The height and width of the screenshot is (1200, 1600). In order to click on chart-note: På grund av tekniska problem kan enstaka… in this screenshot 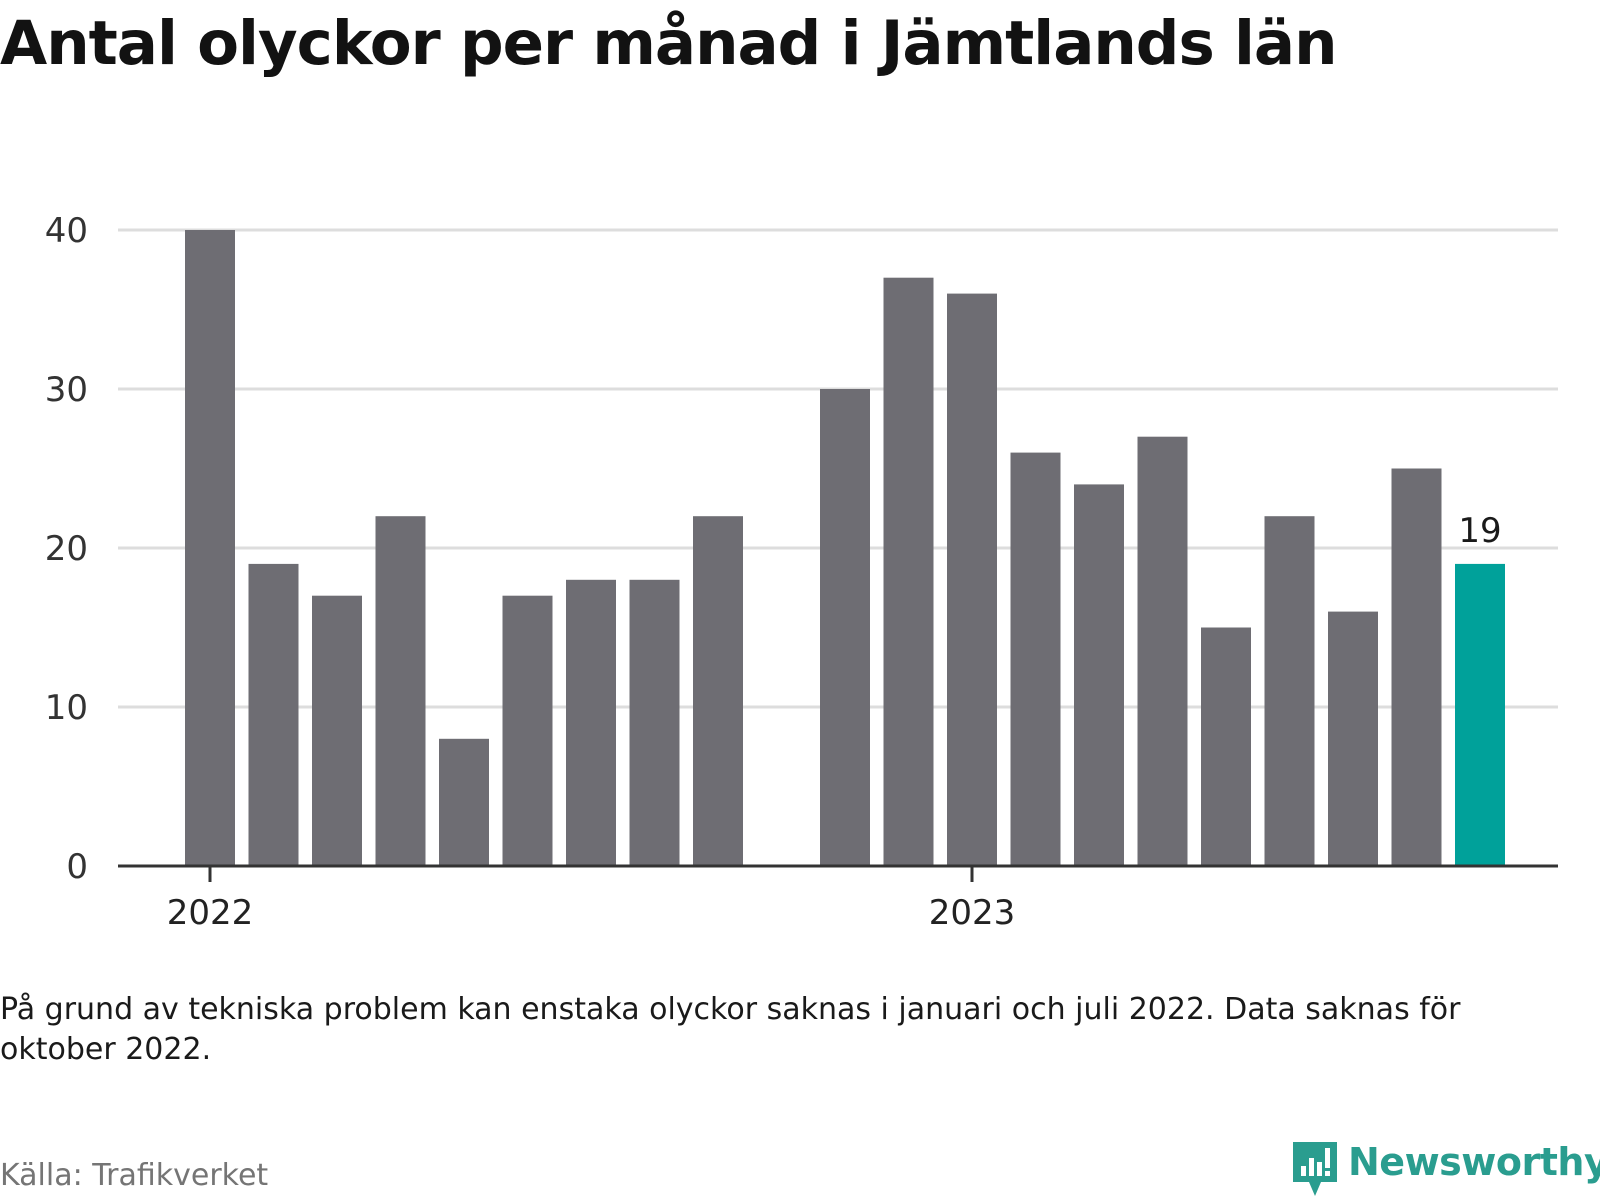, I will do `click(730, 1029)`.